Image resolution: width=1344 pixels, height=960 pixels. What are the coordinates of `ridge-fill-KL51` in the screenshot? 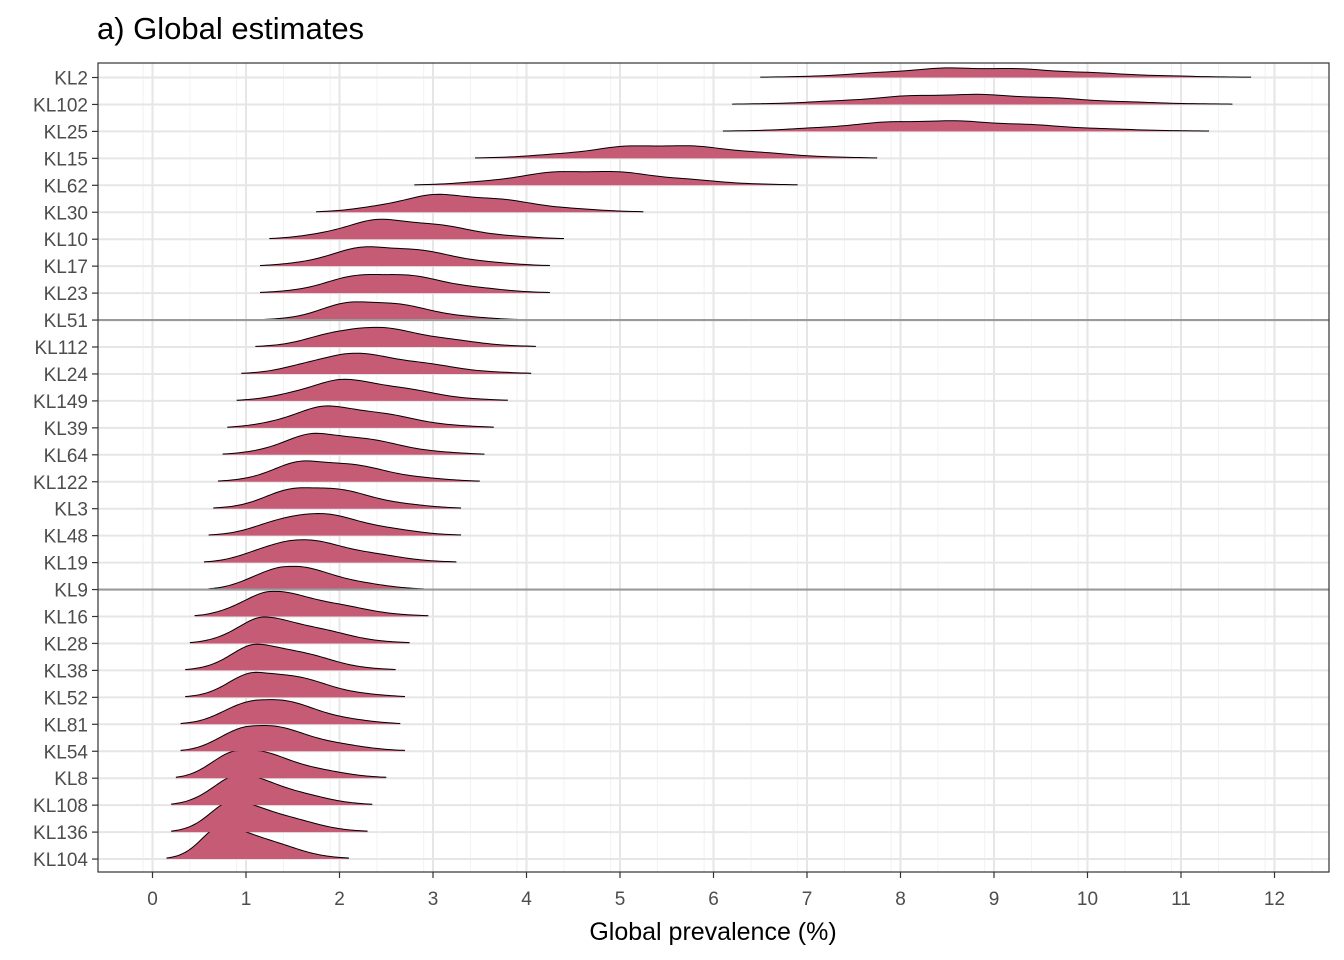 It's located at (391, 311).